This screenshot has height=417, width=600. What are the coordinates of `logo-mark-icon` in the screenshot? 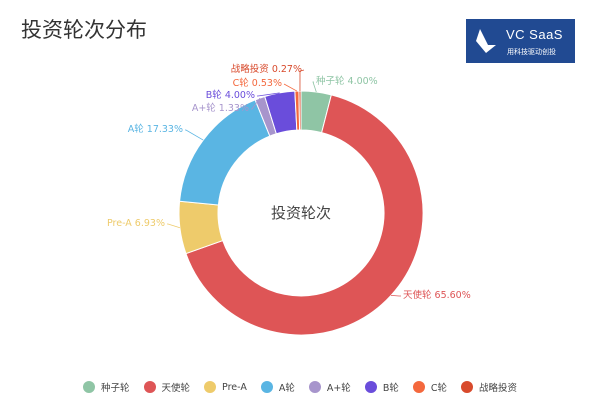 It's located at (486, 41).